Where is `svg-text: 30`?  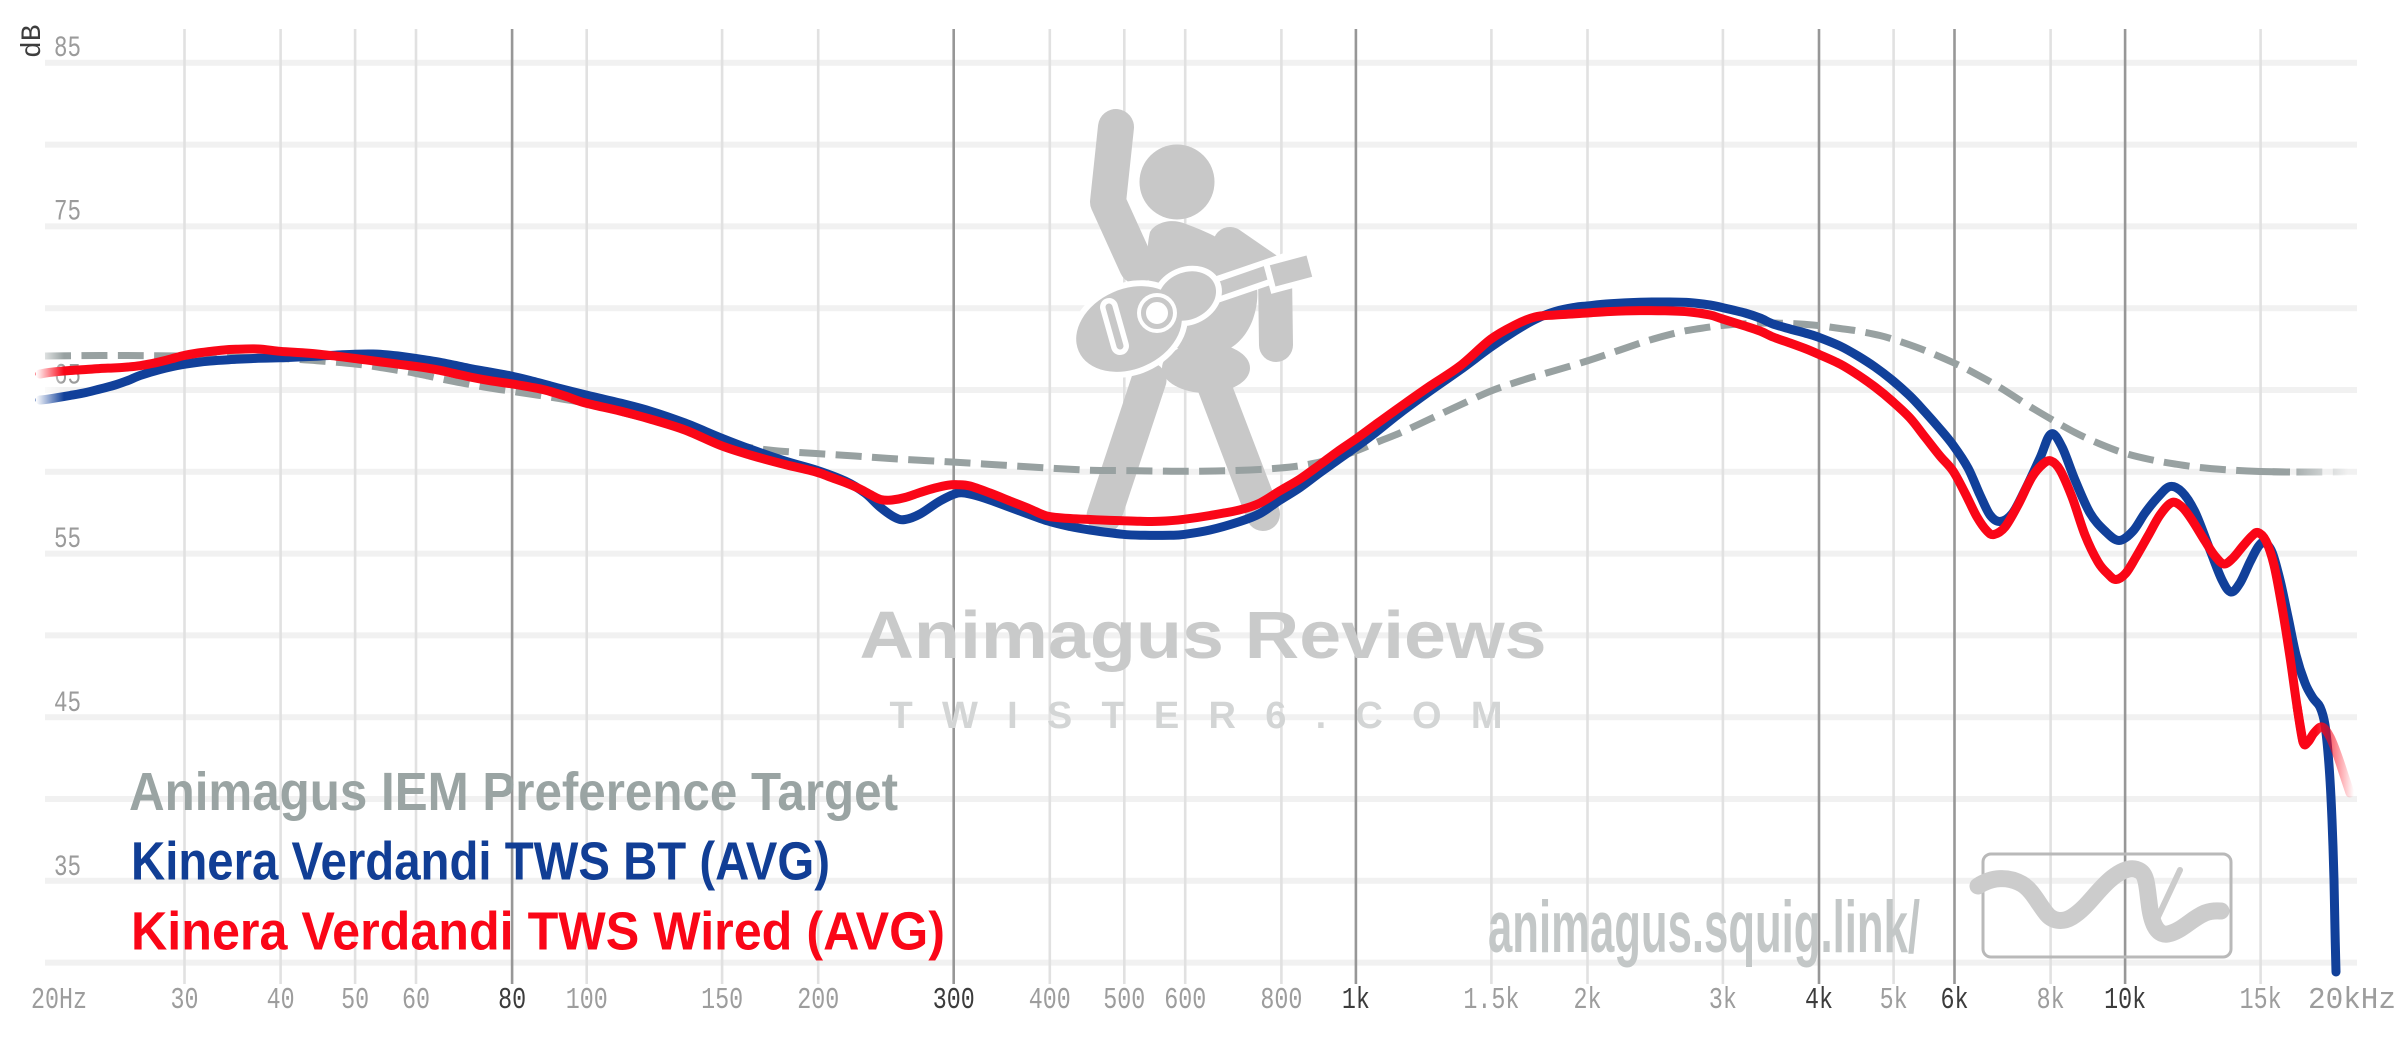
svg-text: 30 is located at coordinates (185, 1000).